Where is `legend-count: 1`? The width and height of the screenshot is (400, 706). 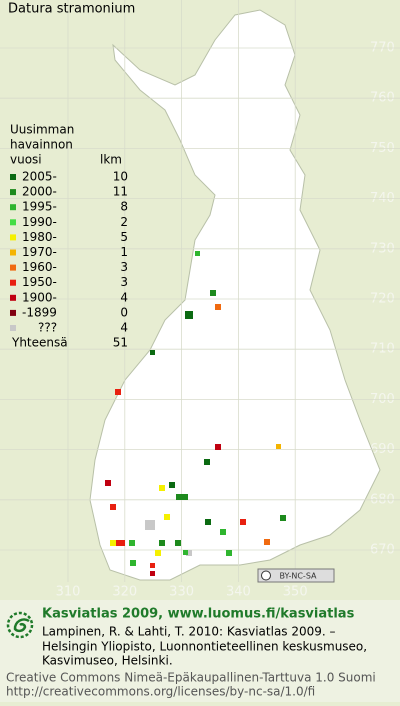 legend-count: 1 is located at coordinates (124, 252).